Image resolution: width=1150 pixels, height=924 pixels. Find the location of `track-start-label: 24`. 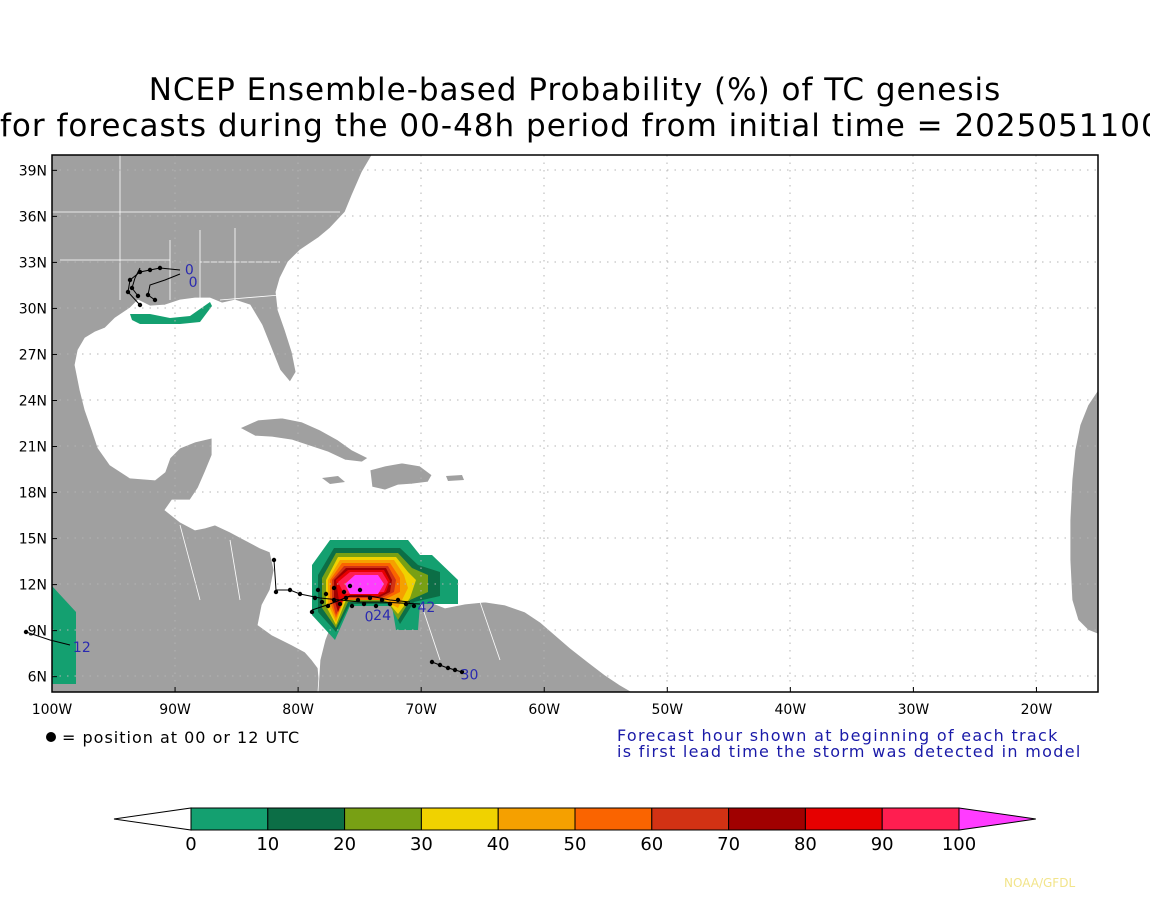

track-start-label: 24 is located at coordinates (382, 616).